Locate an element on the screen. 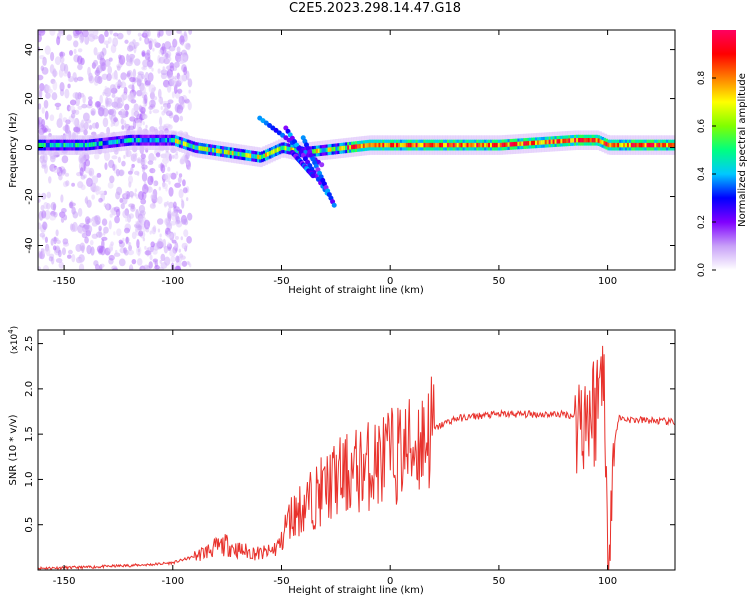  snr-scale-base: (x10 is located at coordinates (15, 344).